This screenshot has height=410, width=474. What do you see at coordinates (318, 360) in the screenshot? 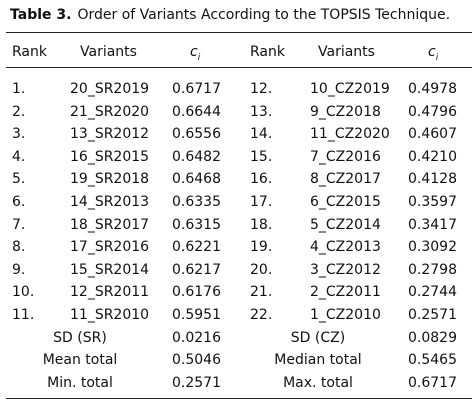
I see `summary-label-right: Median total` at bounding box center [318, 360].